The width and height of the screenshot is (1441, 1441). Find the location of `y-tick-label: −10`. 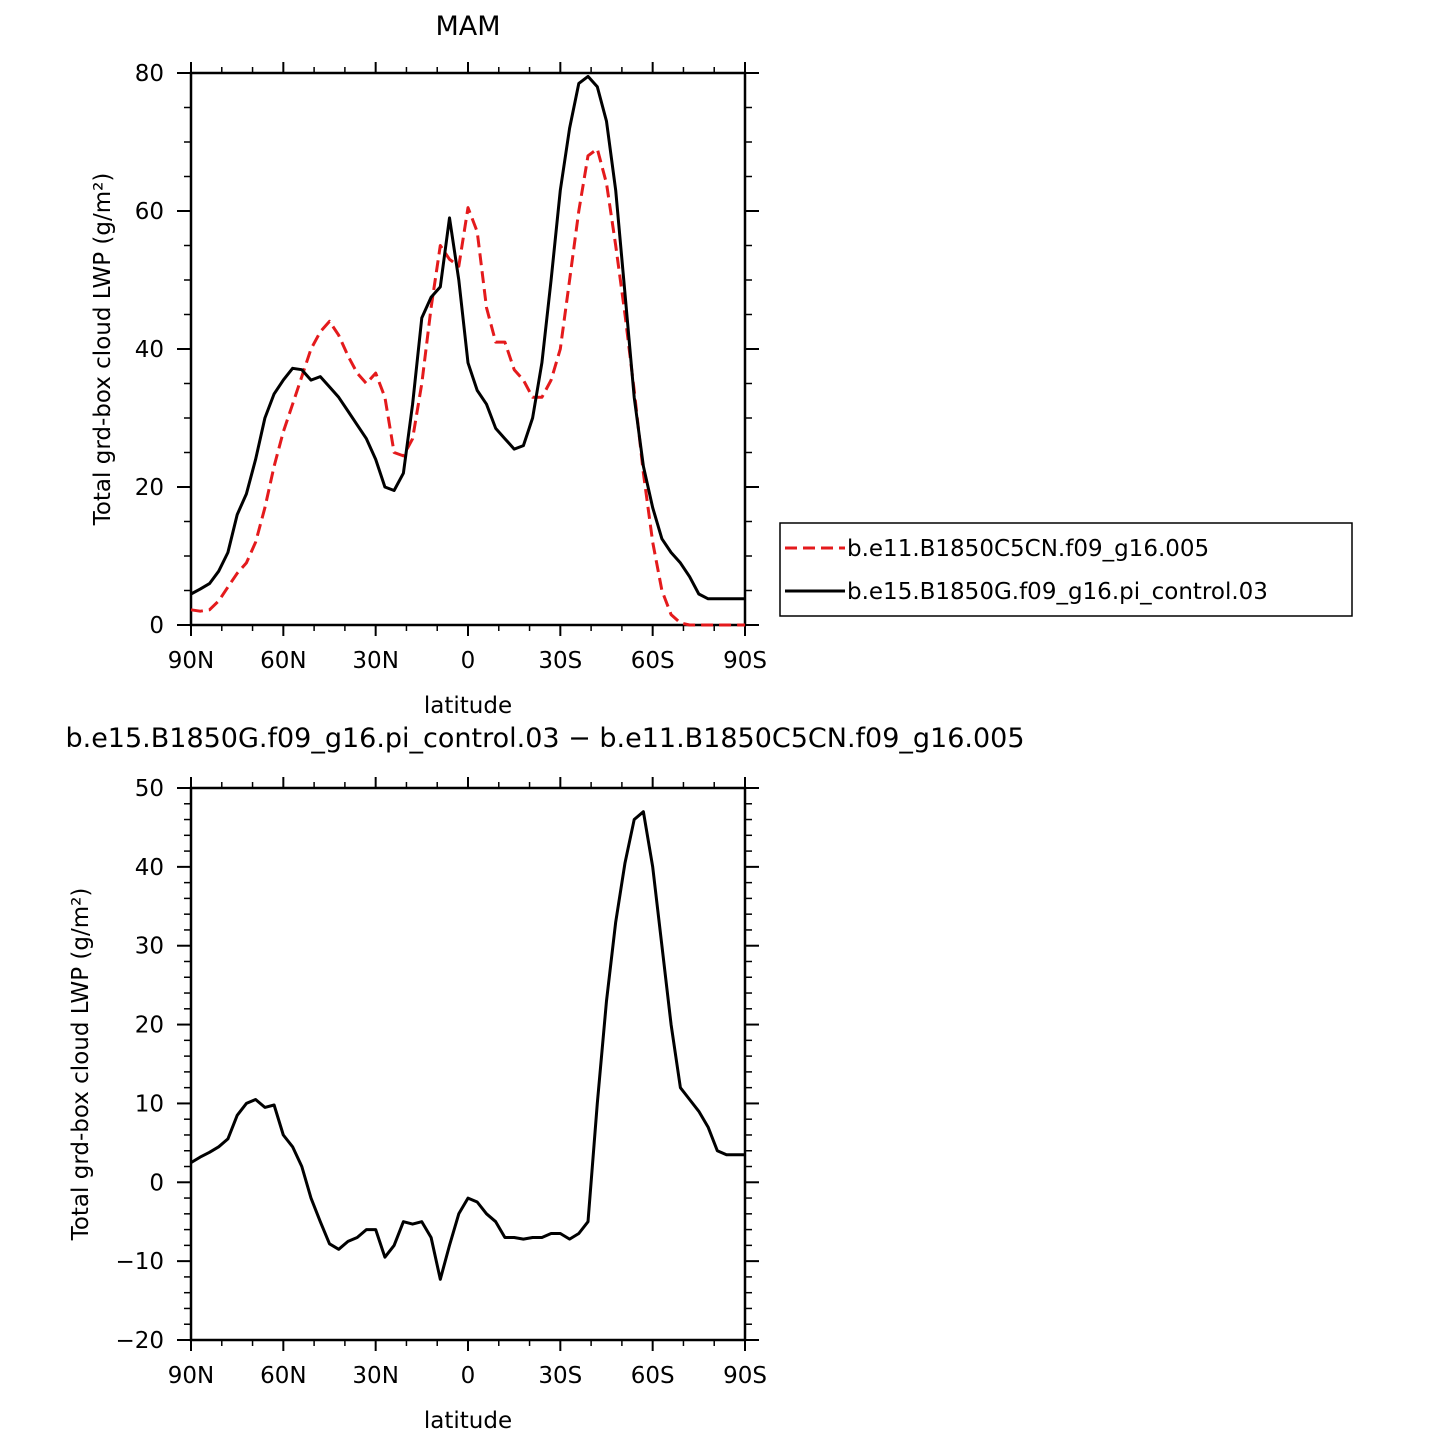

y-tick-label: −10 is located at coordinates (139, 1262).